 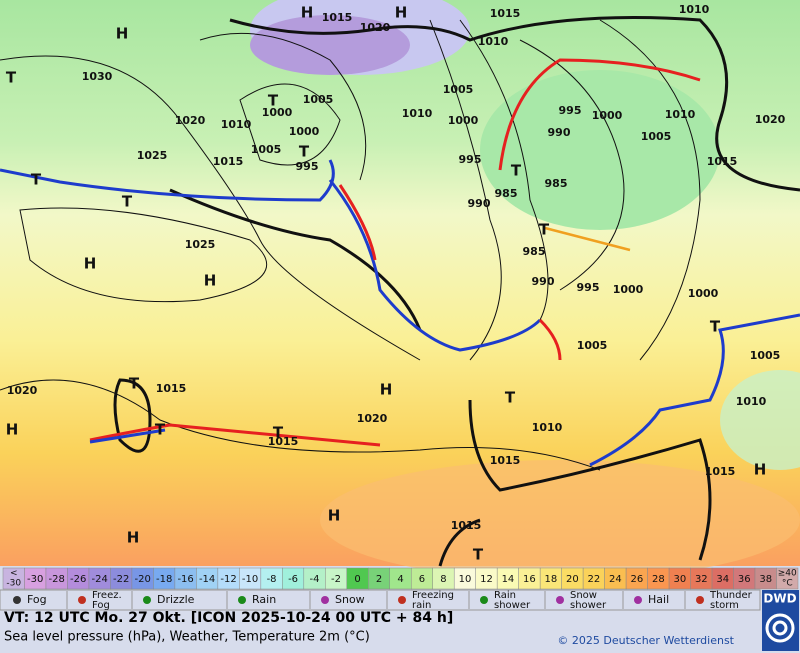 What do you see at coordinates (615, 579) in the screenshot?
I see `colorbar-label: 24` at bounding box center [615, 579].